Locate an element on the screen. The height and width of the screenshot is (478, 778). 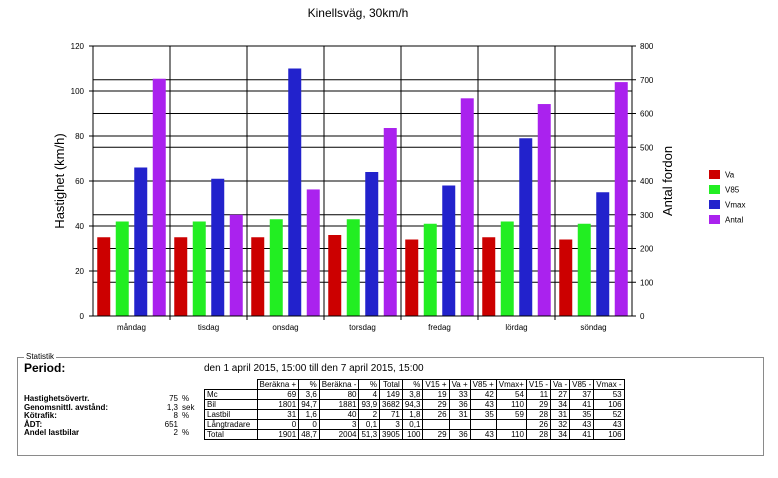
table-cell: 0,1 is located at coordinates (412, 424).